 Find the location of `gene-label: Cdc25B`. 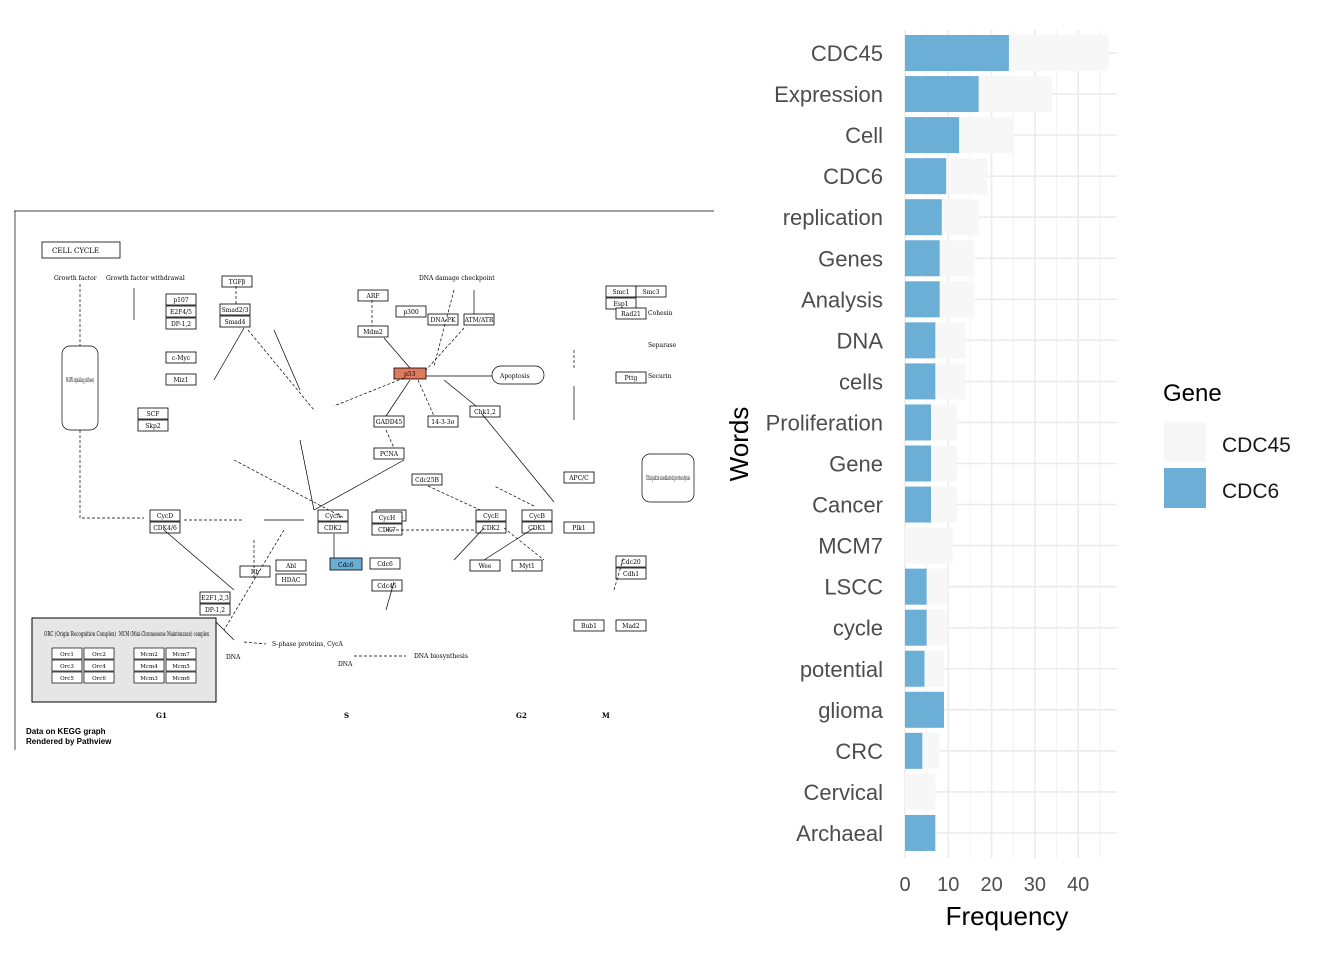

gene-label: Cdc25B is located at coordinates (427, 480).